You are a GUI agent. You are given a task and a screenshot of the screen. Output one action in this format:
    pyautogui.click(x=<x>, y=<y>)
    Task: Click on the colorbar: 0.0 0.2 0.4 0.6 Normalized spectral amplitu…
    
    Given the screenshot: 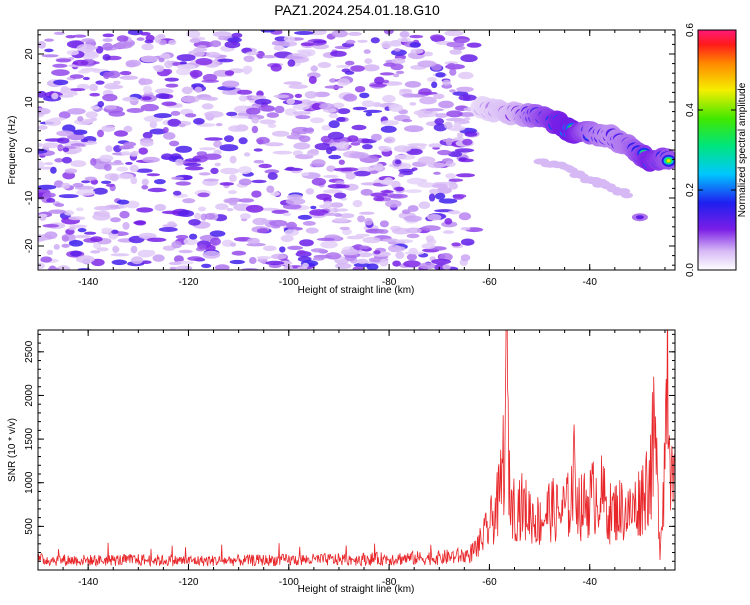 What is the action you would take?
    pyautogui.click(x=716, y=150)
    